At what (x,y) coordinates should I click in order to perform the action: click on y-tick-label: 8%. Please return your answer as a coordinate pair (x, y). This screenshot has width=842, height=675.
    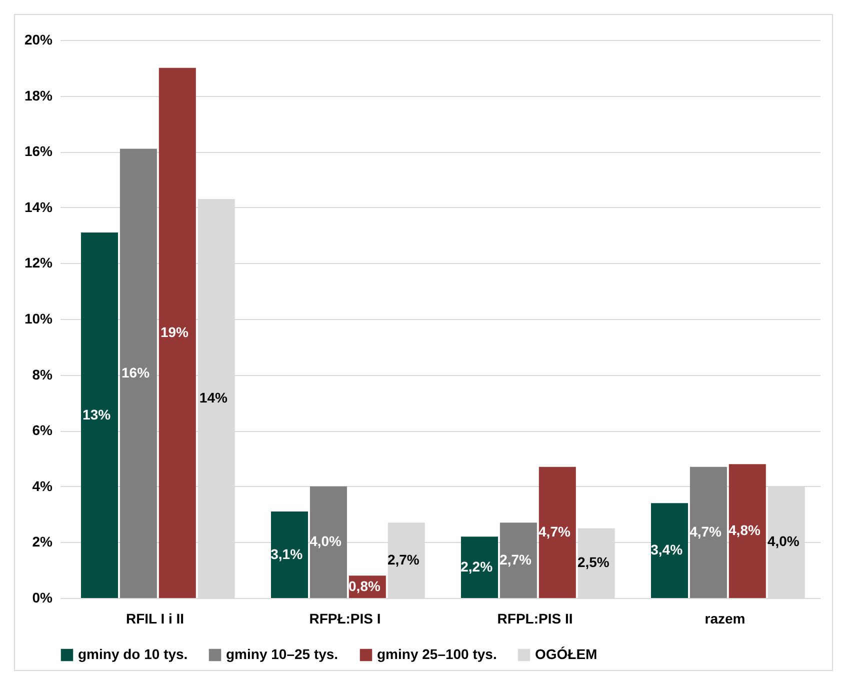
    Looking at the image, I should click on (43, 374).